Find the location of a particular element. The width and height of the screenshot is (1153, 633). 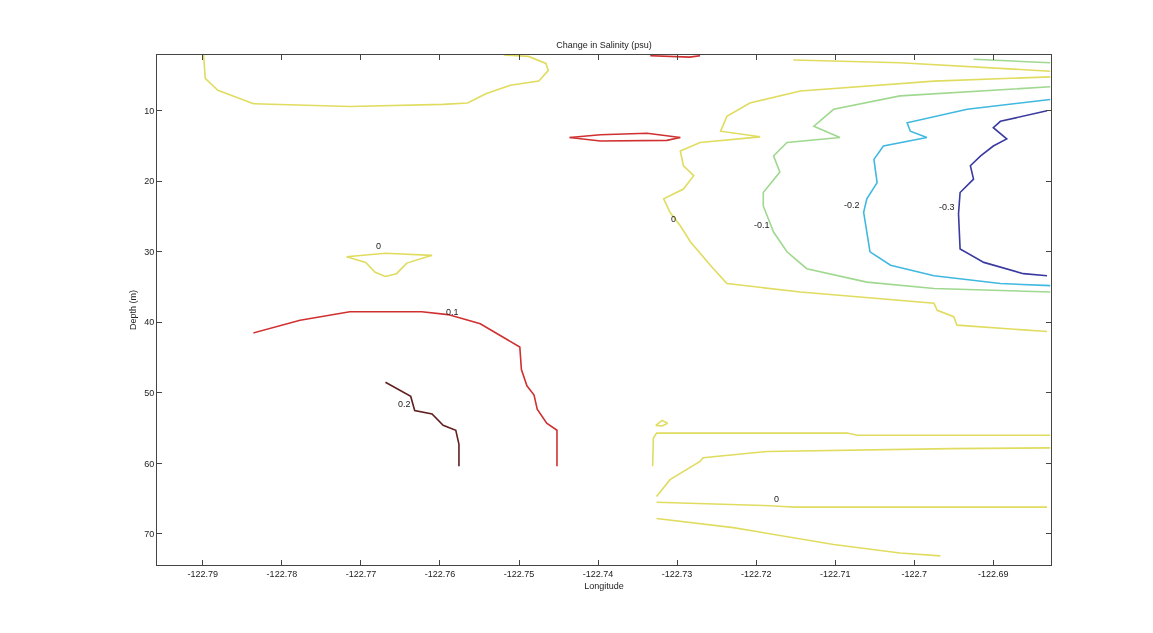

y-tick-label: 20 is located at coordinates (149, 181).